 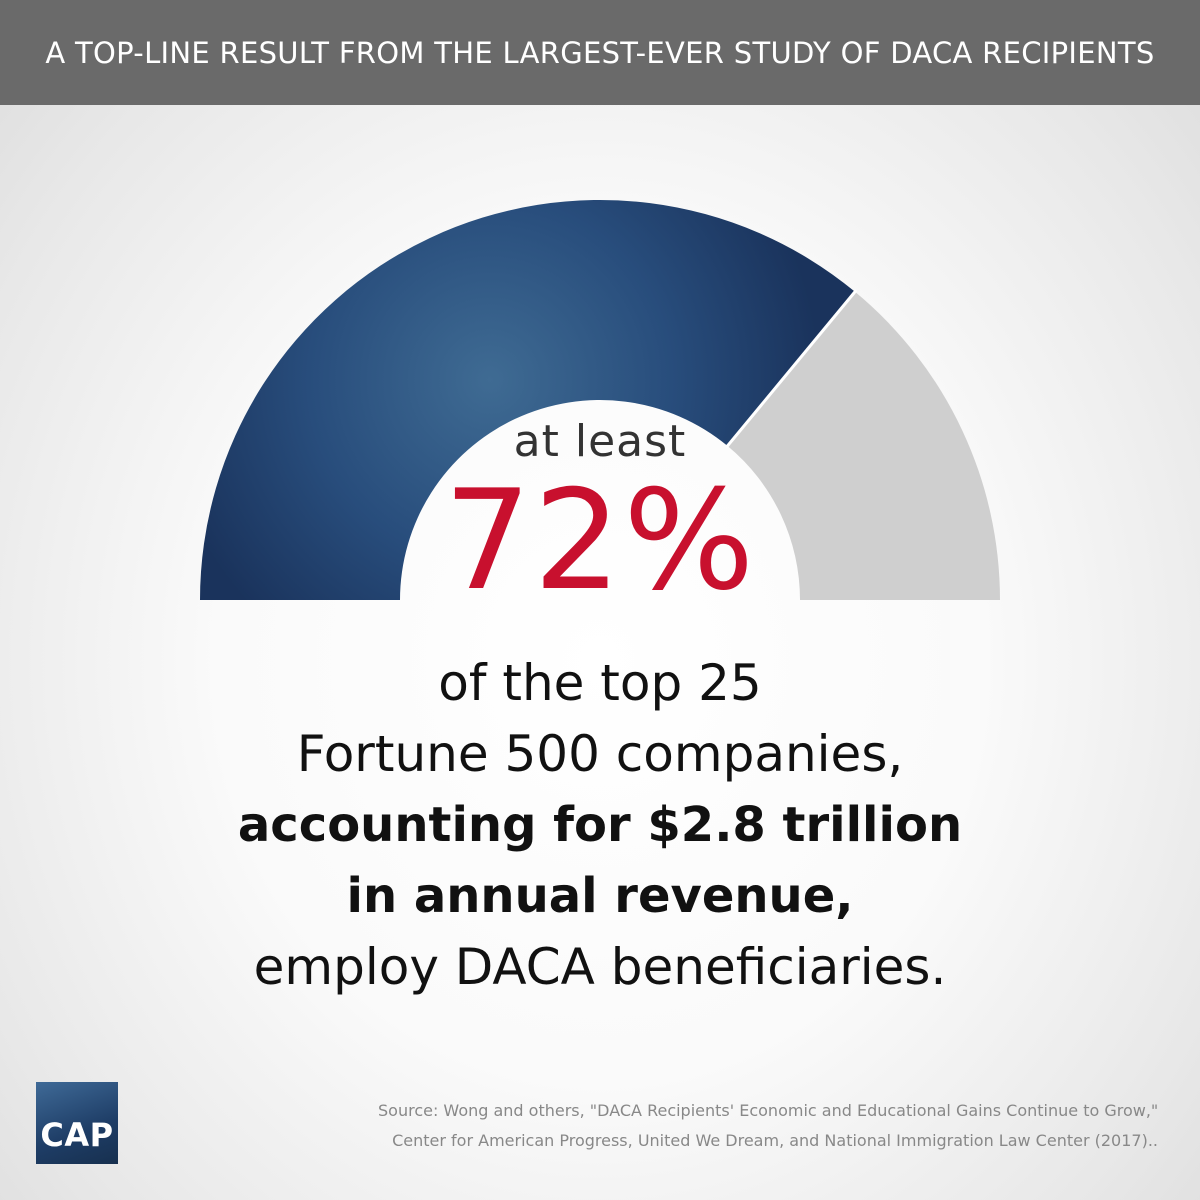 I want to click on gauge-prefix-label: at least, so click(x=600, y=441).